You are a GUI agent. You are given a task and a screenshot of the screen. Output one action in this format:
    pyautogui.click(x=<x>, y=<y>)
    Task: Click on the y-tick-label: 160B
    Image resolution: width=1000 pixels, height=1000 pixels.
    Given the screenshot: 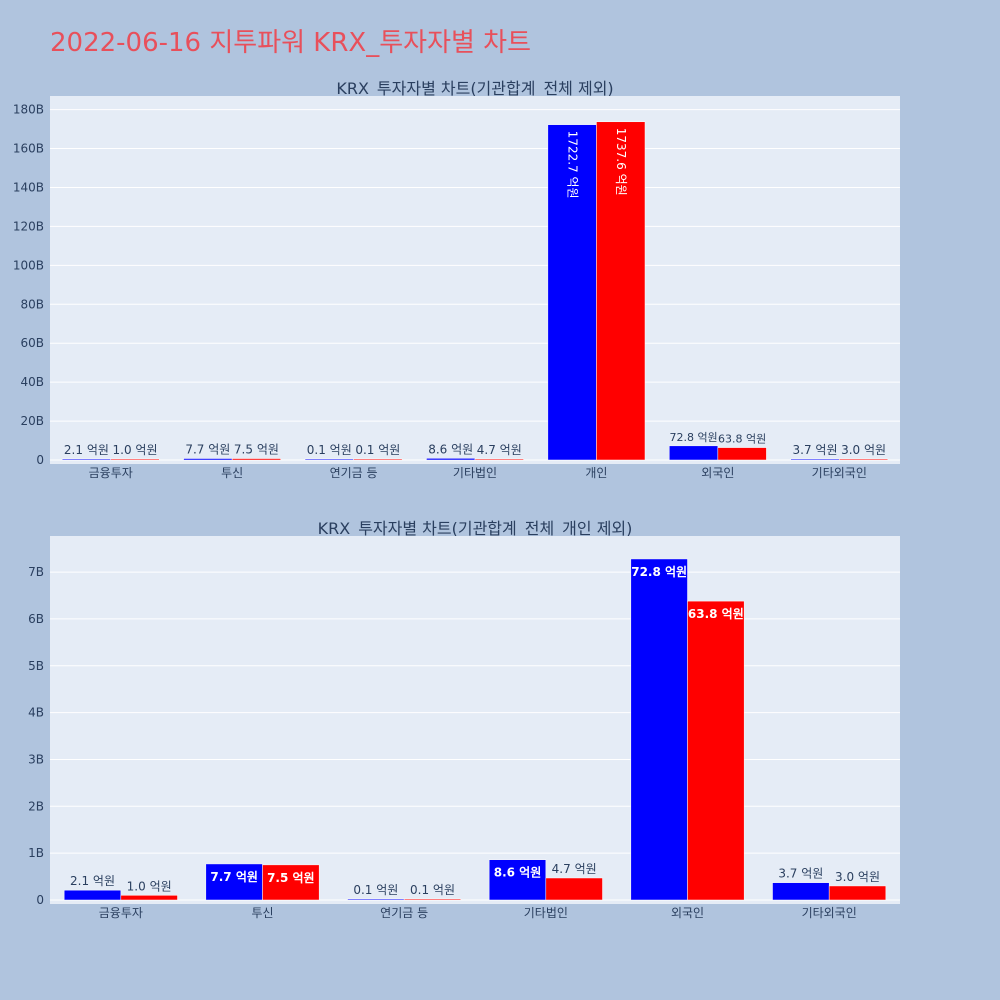 What is the action you would take?
    pyautogui.click(x=28, y=149)
    